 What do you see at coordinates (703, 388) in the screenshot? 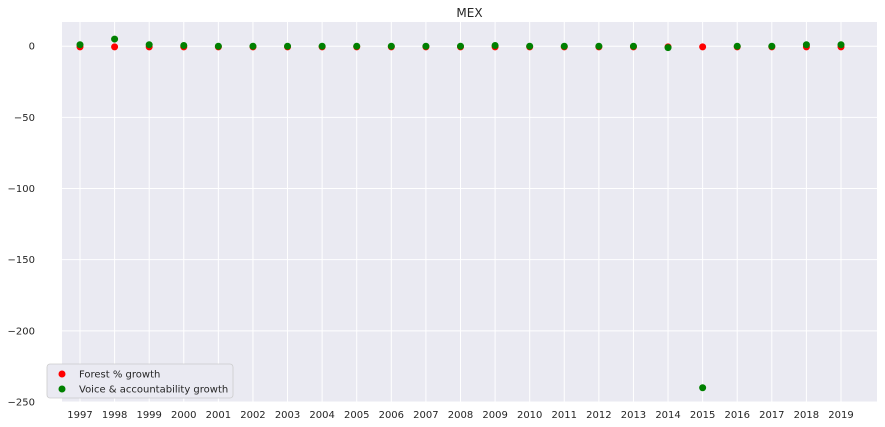
I see `point-voice-2015` at bounding box center [703, 388].